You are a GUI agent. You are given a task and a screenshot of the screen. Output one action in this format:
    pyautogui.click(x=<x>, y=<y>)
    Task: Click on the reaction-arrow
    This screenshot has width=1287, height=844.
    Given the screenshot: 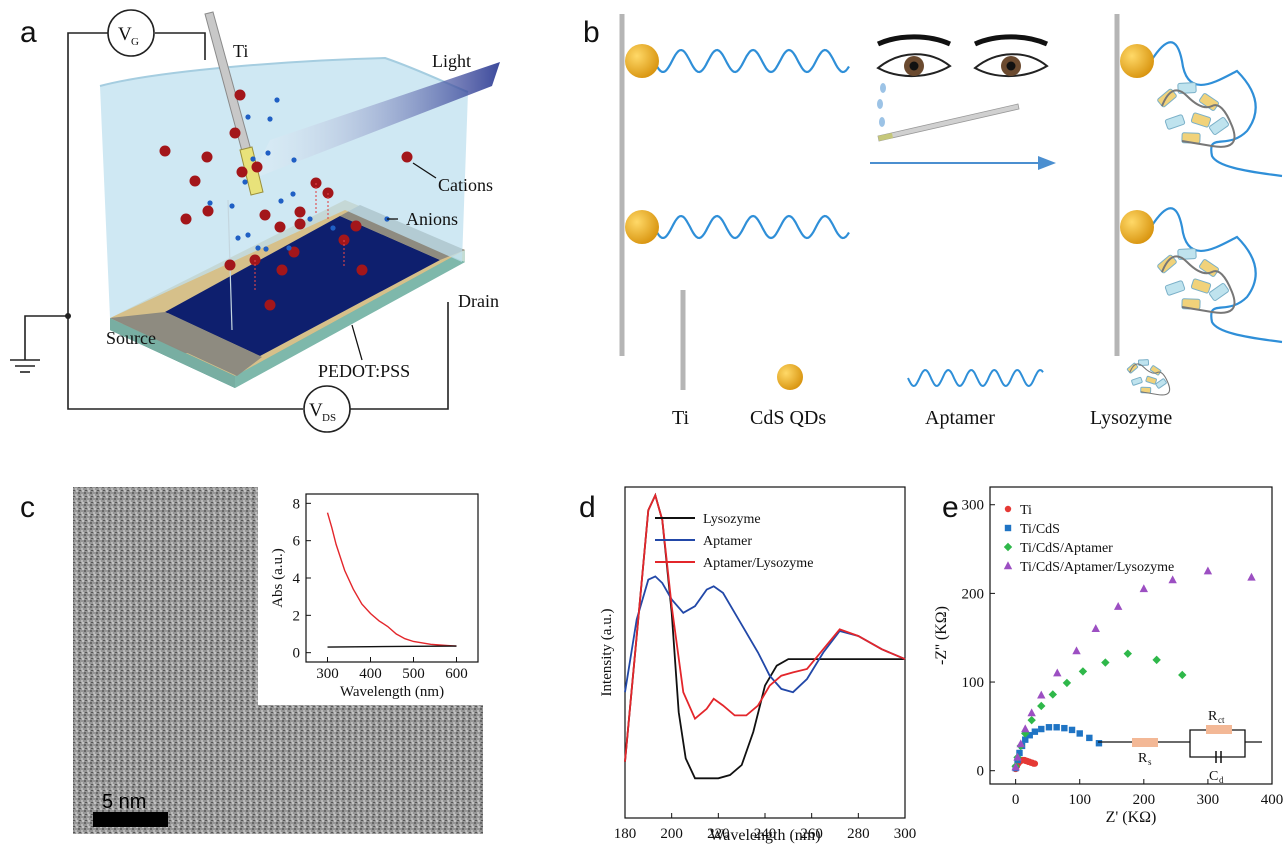 What is the action you would take?
    pyautogui.click(x=963, y=163)
    